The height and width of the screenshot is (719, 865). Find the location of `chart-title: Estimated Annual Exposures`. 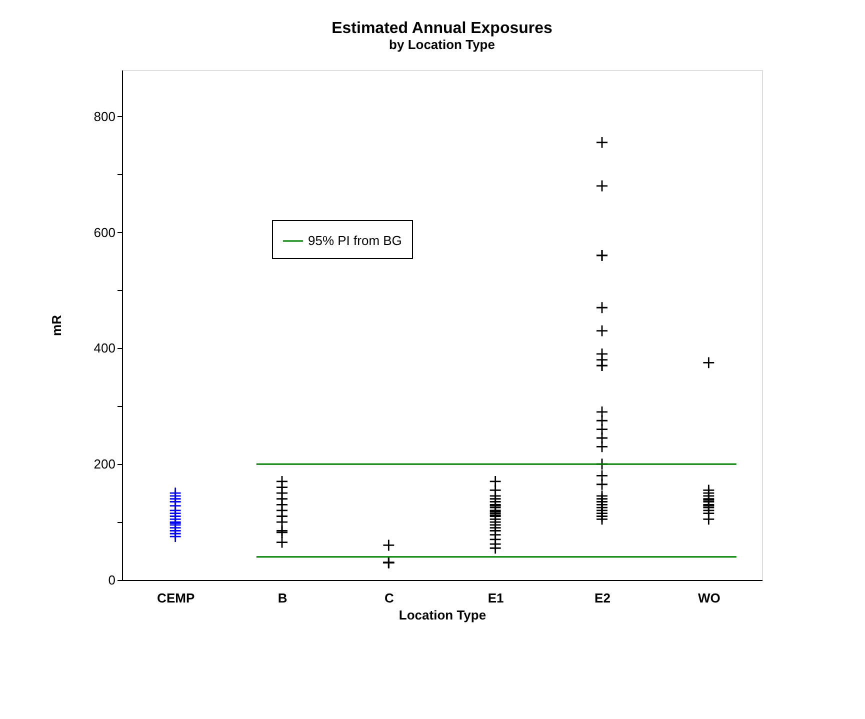

chart-title: Estimated Annual Exposures is located at coordinates (442, 28).